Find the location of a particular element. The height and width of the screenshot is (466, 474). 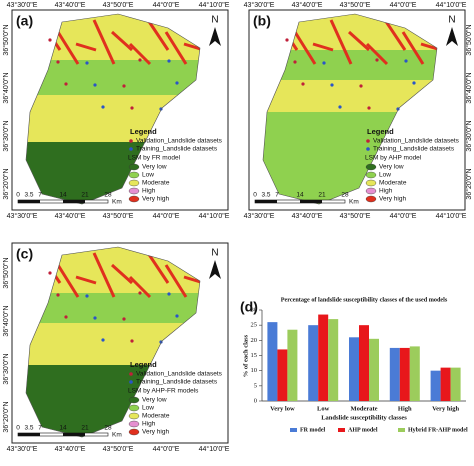

panel-label: (b) is located at coordinates (262, 21).